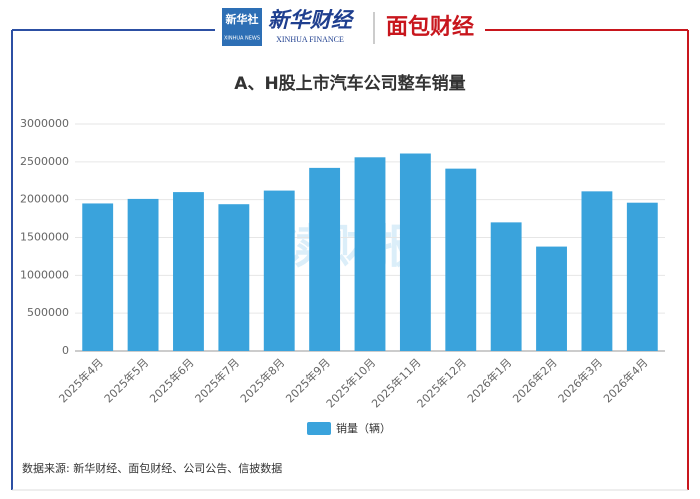  What do you see at coordinates (308, 380) in the screenshot?
I see `x-tick-label: 2025年9月` at bounding box center [308, 380].